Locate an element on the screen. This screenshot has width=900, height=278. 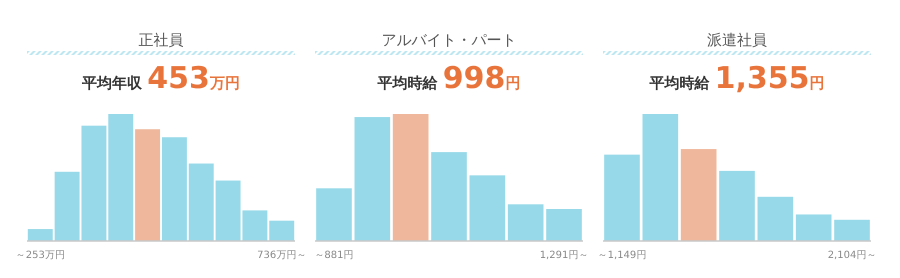
x-tick-label: ～1,149円 is located at coordinates (622, 255).